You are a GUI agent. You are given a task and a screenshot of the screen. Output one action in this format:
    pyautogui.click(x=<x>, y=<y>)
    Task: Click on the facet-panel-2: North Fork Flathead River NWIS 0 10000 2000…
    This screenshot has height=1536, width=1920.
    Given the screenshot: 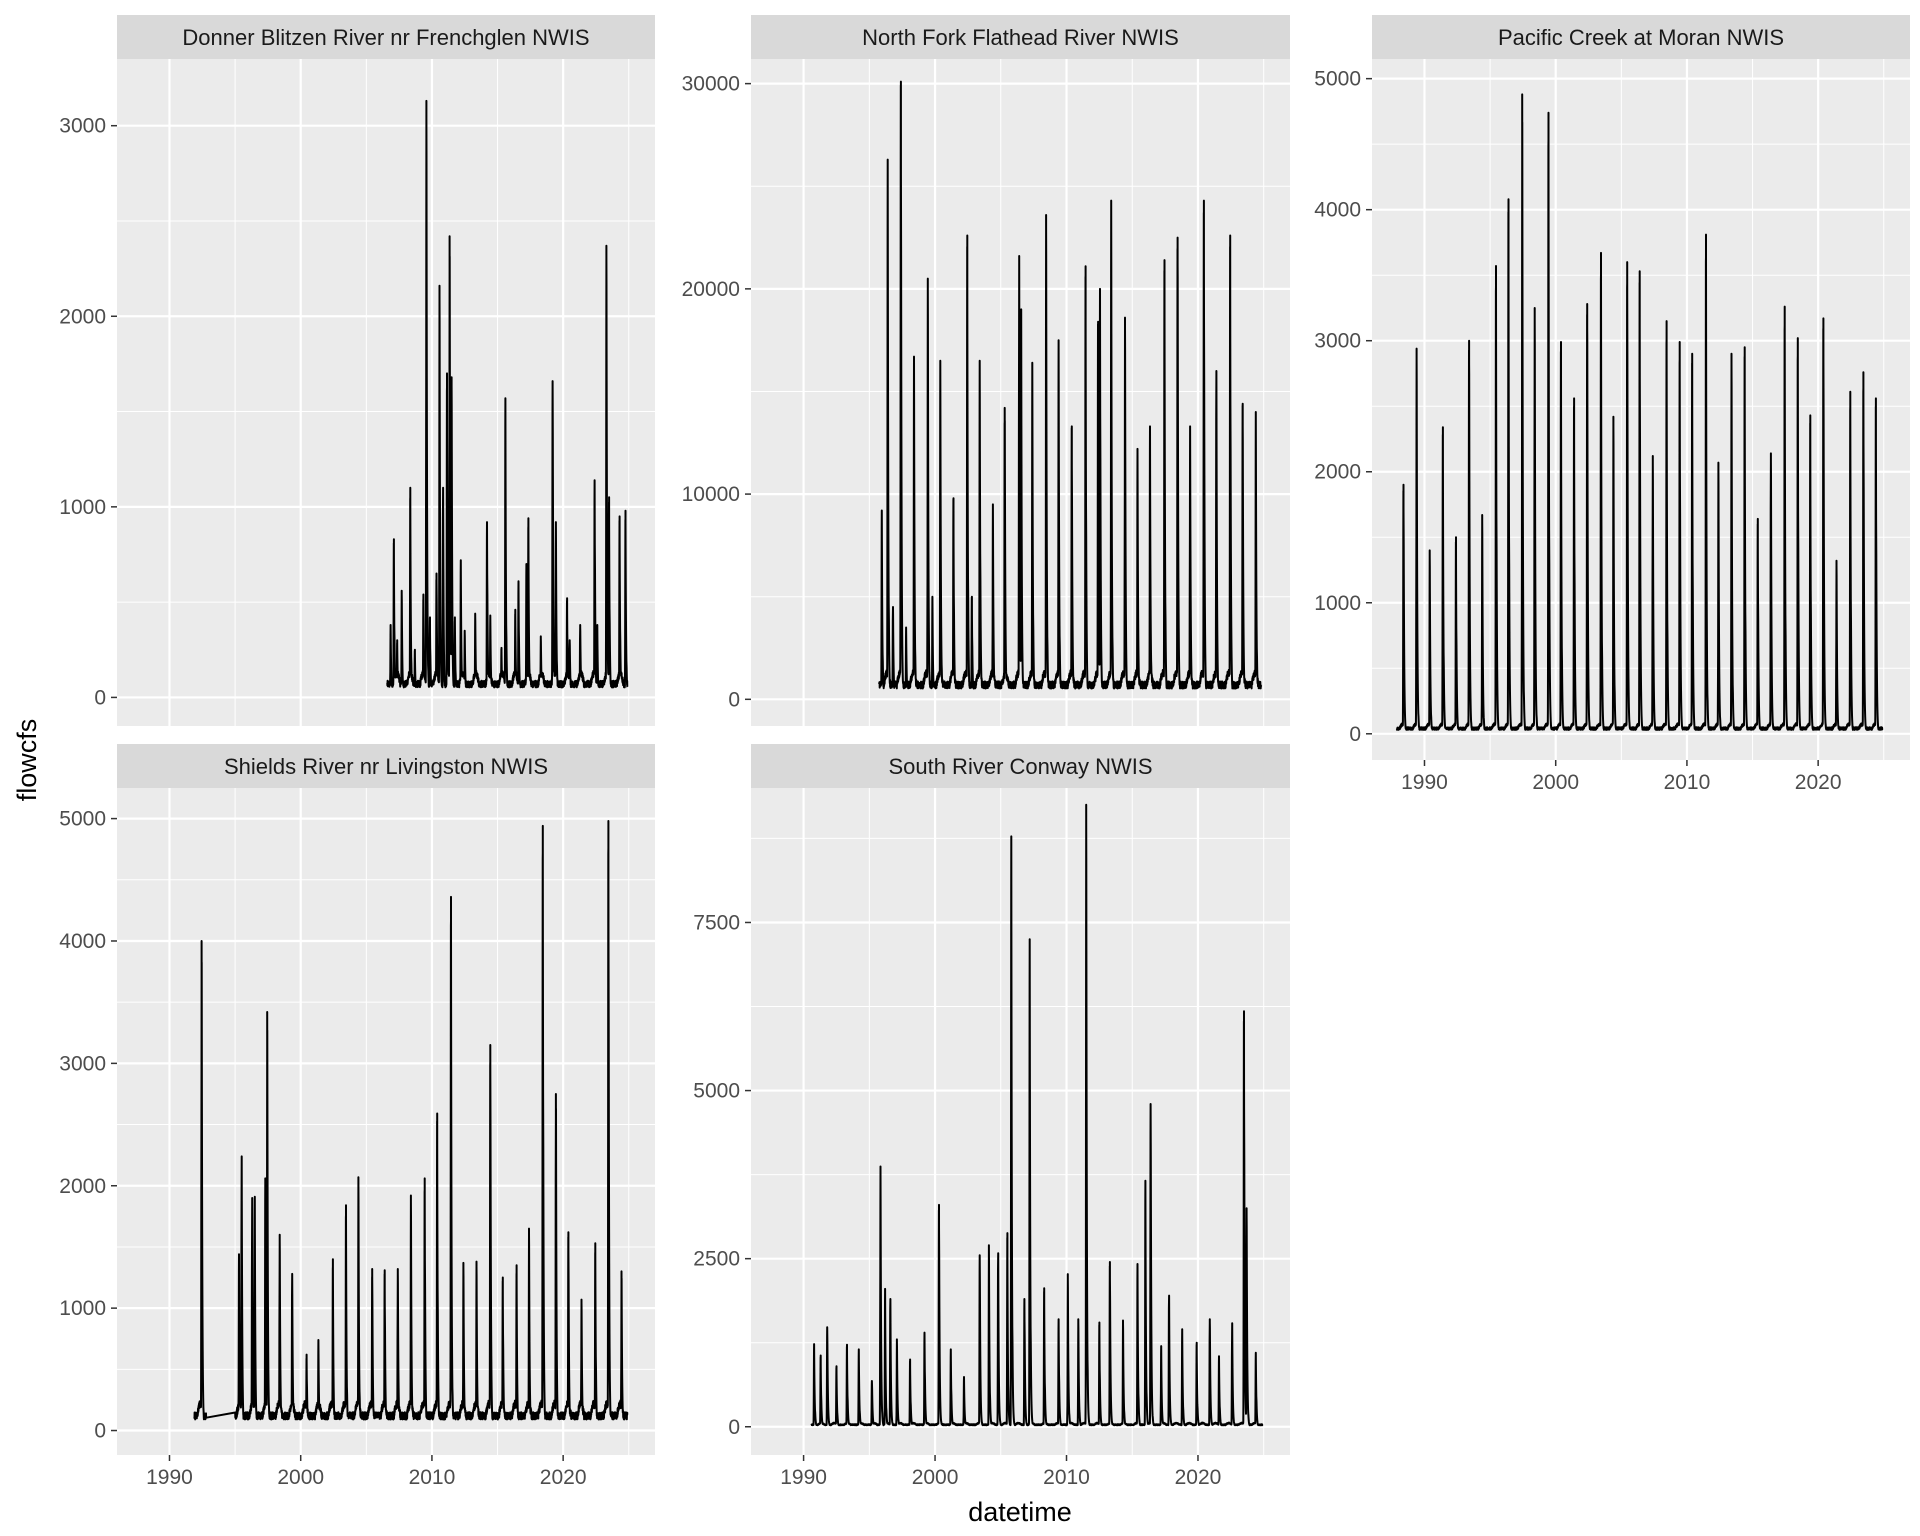 What is the action you would take?
    pyautogui.click(x=986, y=370)
    